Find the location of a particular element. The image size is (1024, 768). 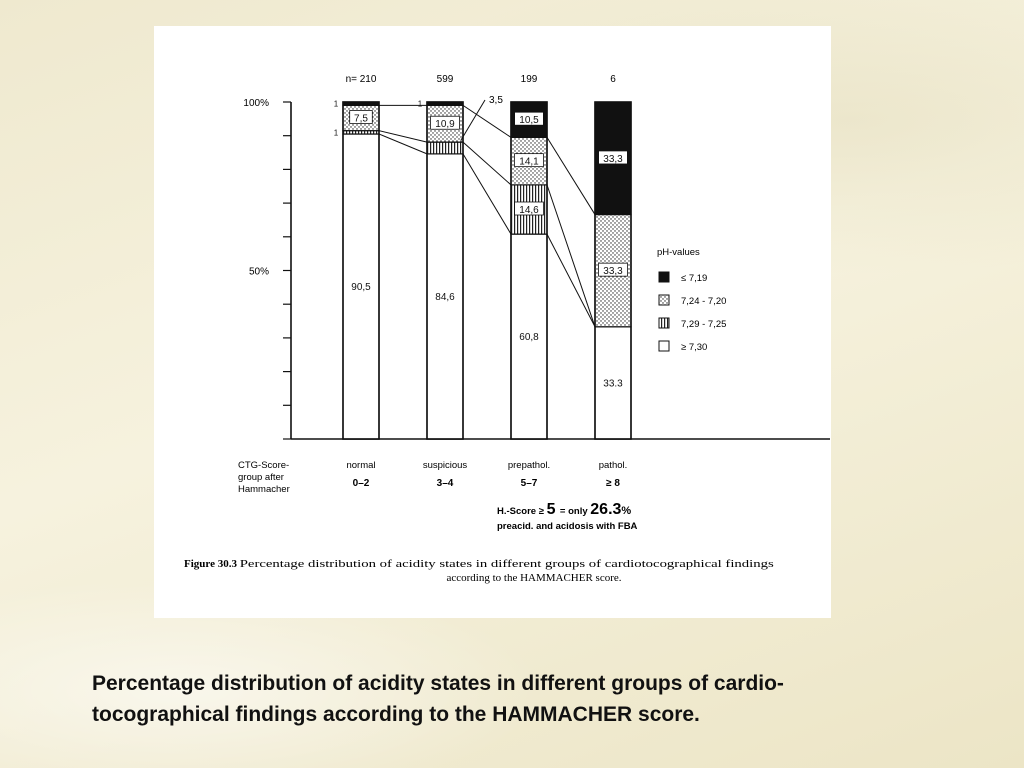

category-n-label: 6 is located at coordinates (613, 79).